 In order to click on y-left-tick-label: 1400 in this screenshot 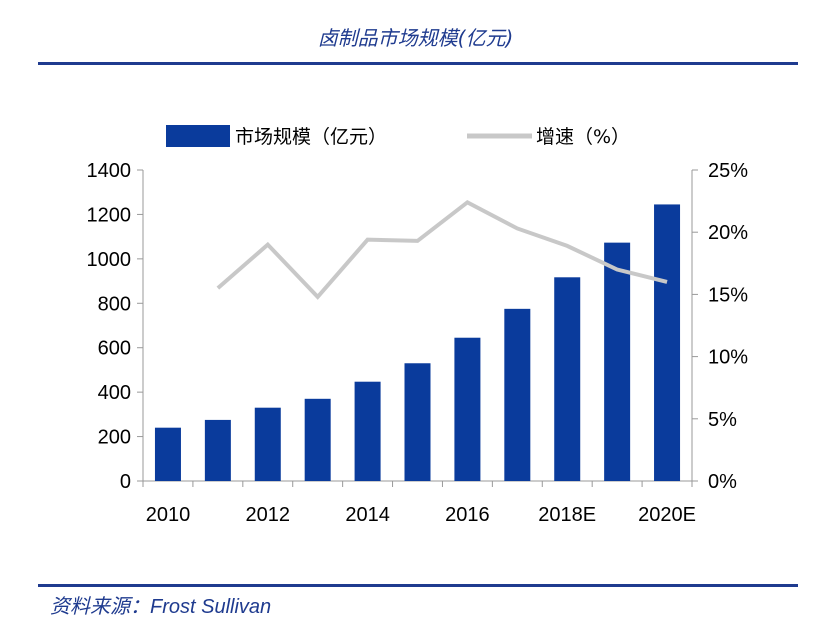, I will do `click(109, 171)`.